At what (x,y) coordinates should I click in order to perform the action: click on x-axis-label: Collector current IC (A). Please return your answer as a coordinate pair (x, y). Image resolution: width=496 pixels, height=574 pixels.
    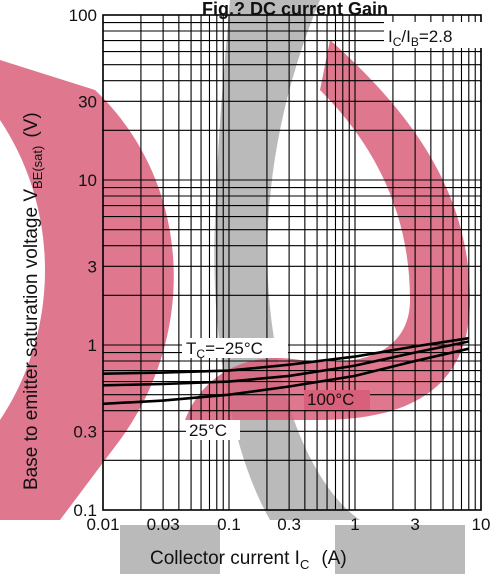
    Looking at the image, I should click on (248, 560).